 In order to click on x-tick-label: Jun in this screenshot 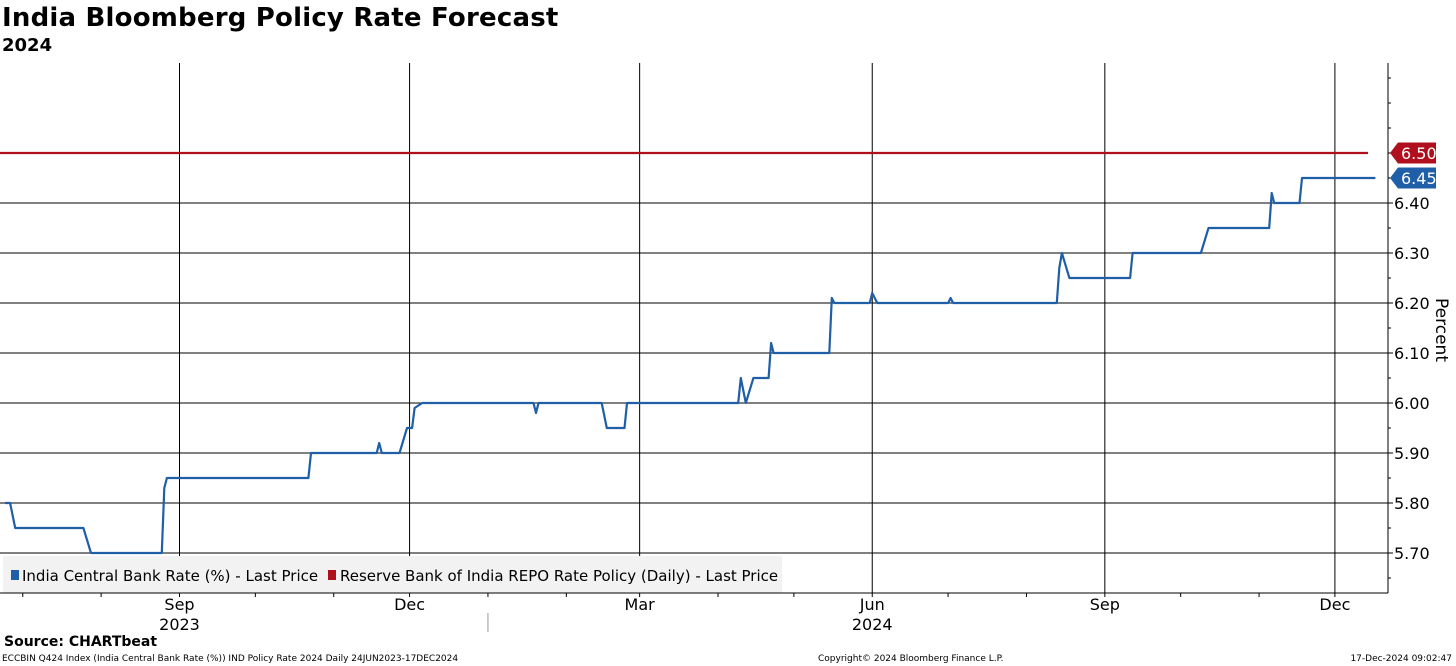, I will do `click(872, 604)`.